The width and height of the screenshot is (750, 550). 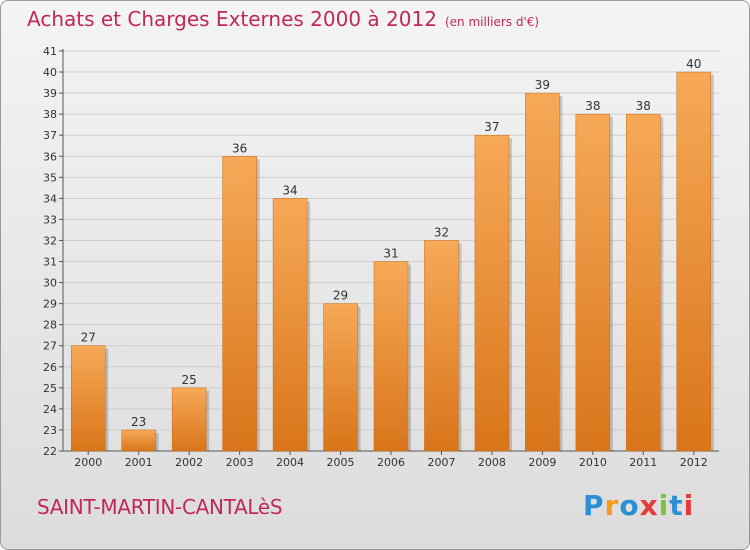 I want to click on data-label: 40, so click(x=693, y=64).